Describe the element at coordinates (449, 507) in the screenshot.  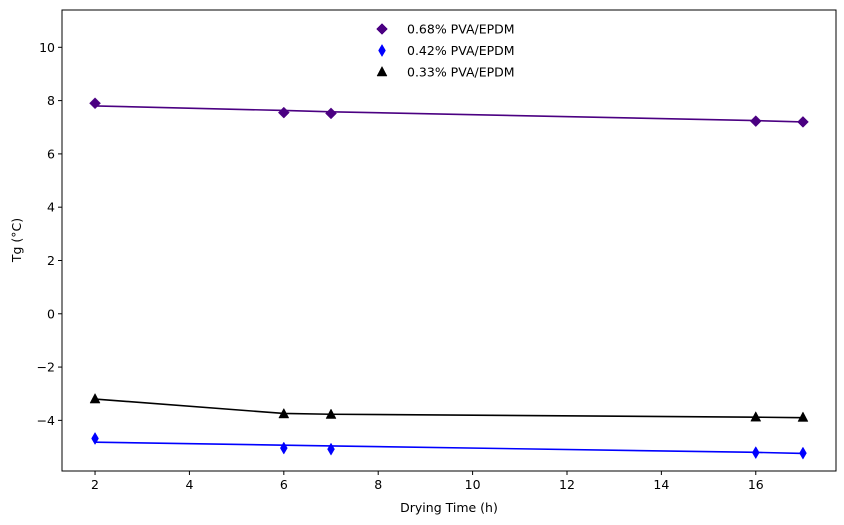
I see `x-axis-label: Drying Time (h)` at that location.